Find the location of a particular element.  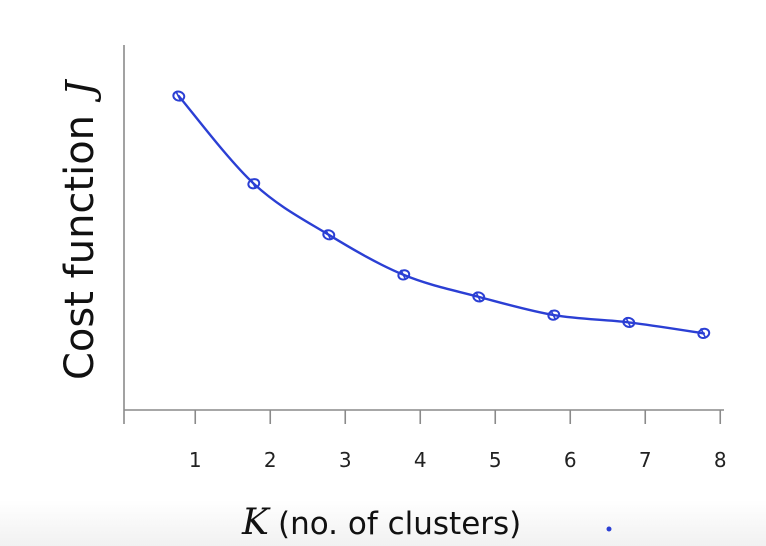

x-axis-label: K (no. of clusters) is located at coordinates (381, 522).